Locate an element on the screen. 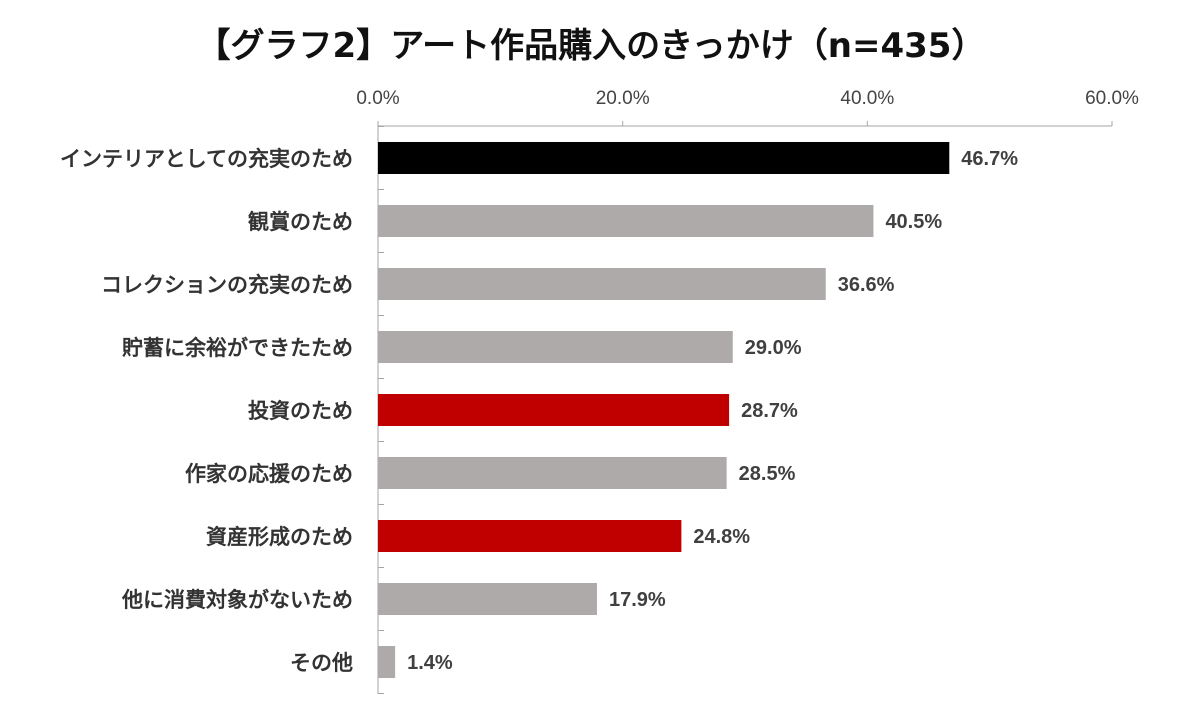 This screenshot has width=1182, height=709. x-tick-label: 60.0% is located at coordinates (1112, 98).